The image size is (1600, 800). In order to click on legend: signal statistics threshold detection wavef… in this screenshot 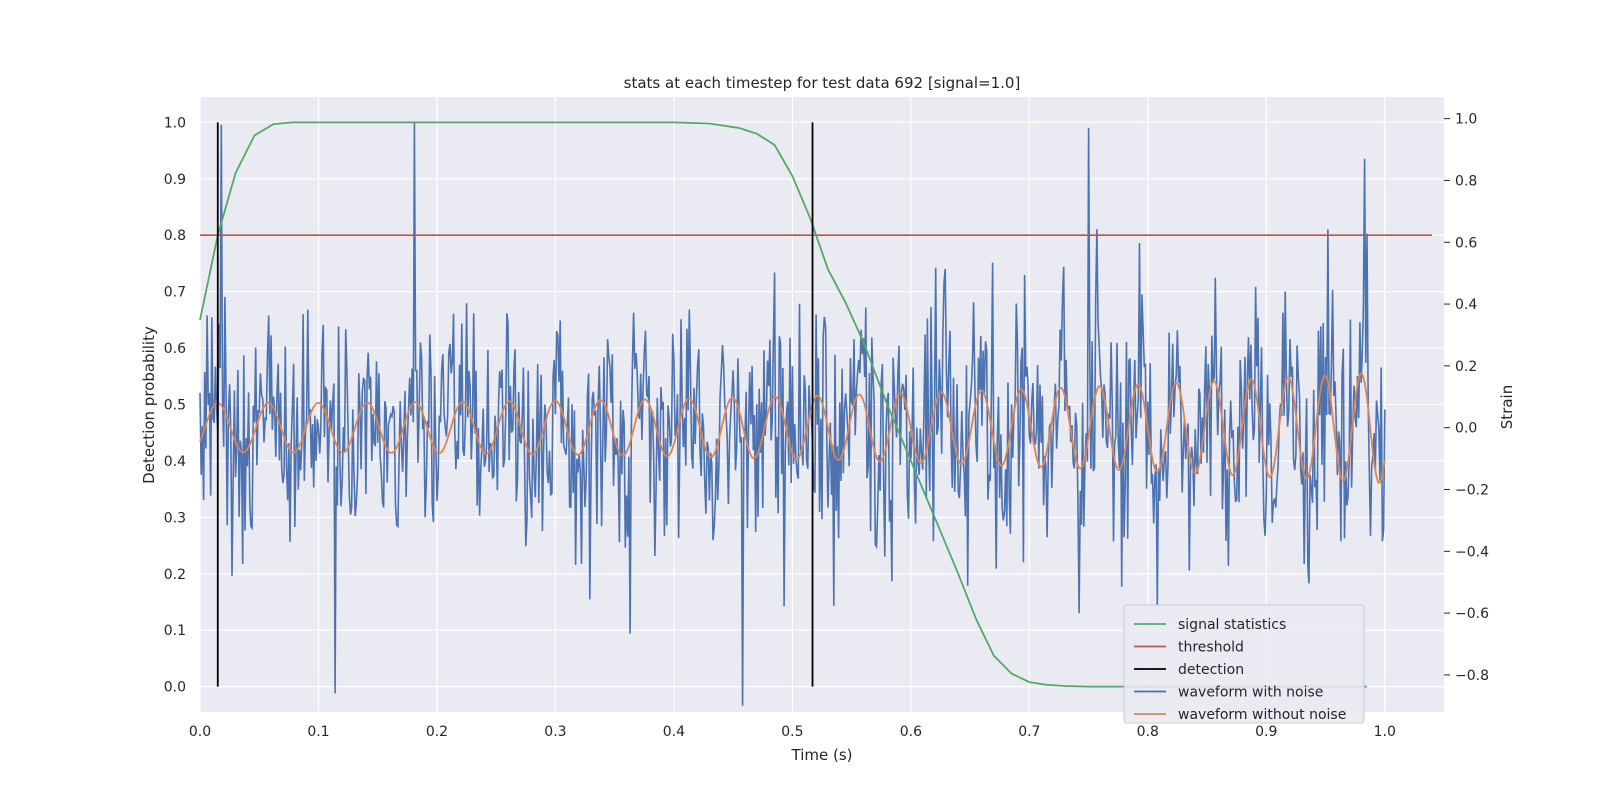, I will do `click(1244, 664)`.